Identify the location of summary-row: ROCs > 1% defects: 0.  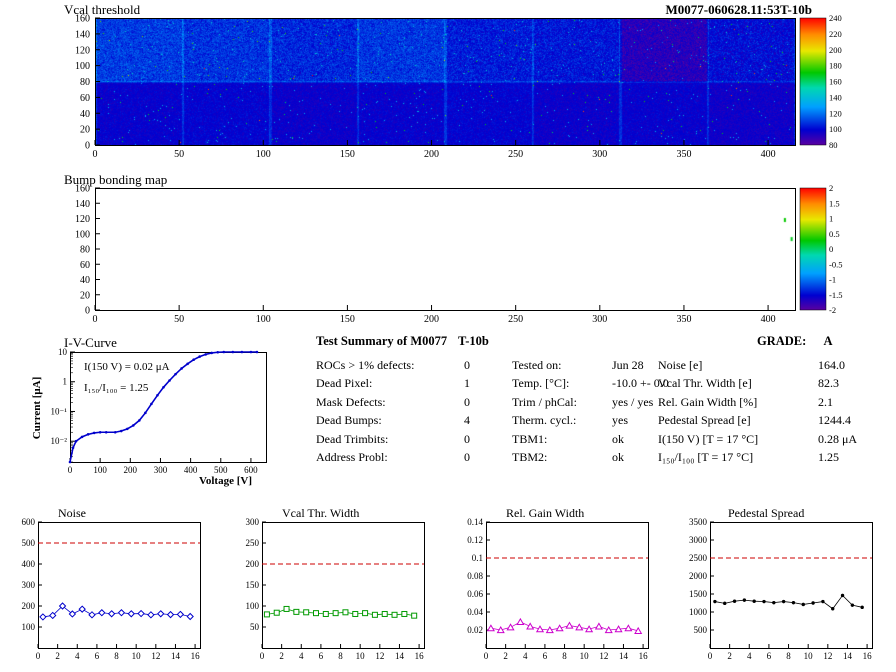
(393, 367).